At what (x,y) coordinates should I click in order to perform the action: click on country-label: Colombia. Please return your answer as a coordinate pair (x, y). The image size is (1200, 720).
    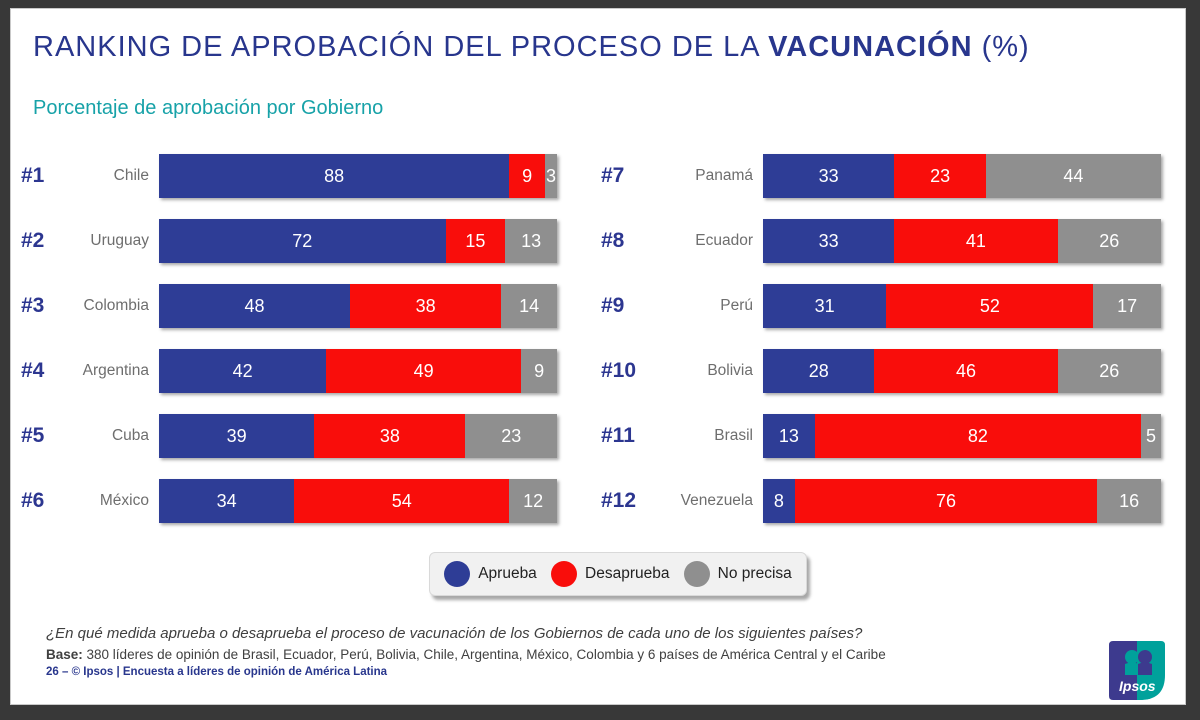
    Looking at the image, I should click on (116, 305).